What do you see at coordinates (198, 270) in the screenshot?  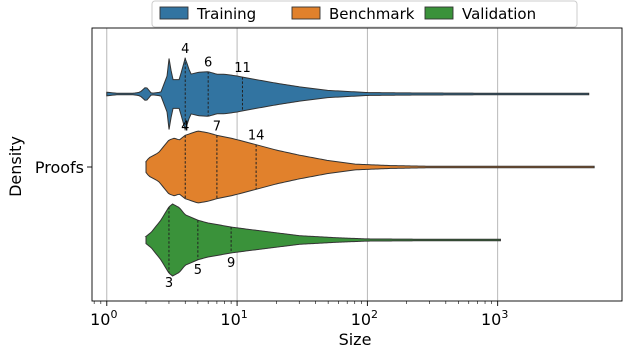 I see `quartile-label: 5` at bounding box center [198, 270].